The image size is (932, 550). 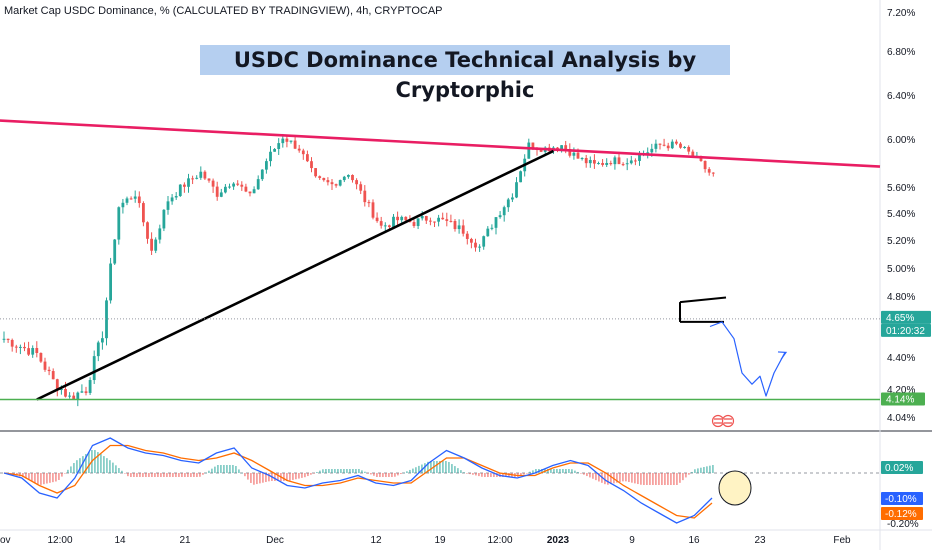 I want to click on time-tick-label: 19, so click(x=440, y=540).